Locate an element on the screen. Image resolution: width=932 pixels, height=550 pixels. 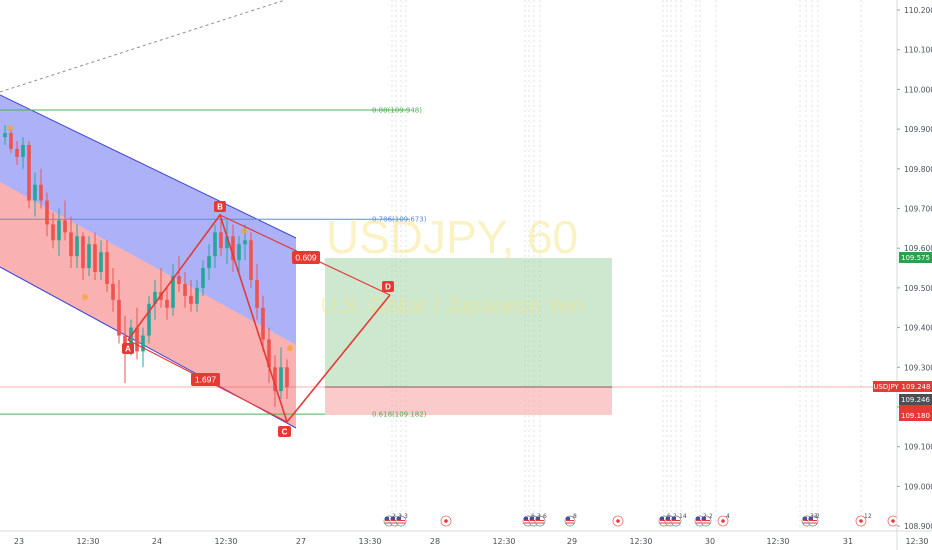
pattern-legs is located at coordinates (259, 318).